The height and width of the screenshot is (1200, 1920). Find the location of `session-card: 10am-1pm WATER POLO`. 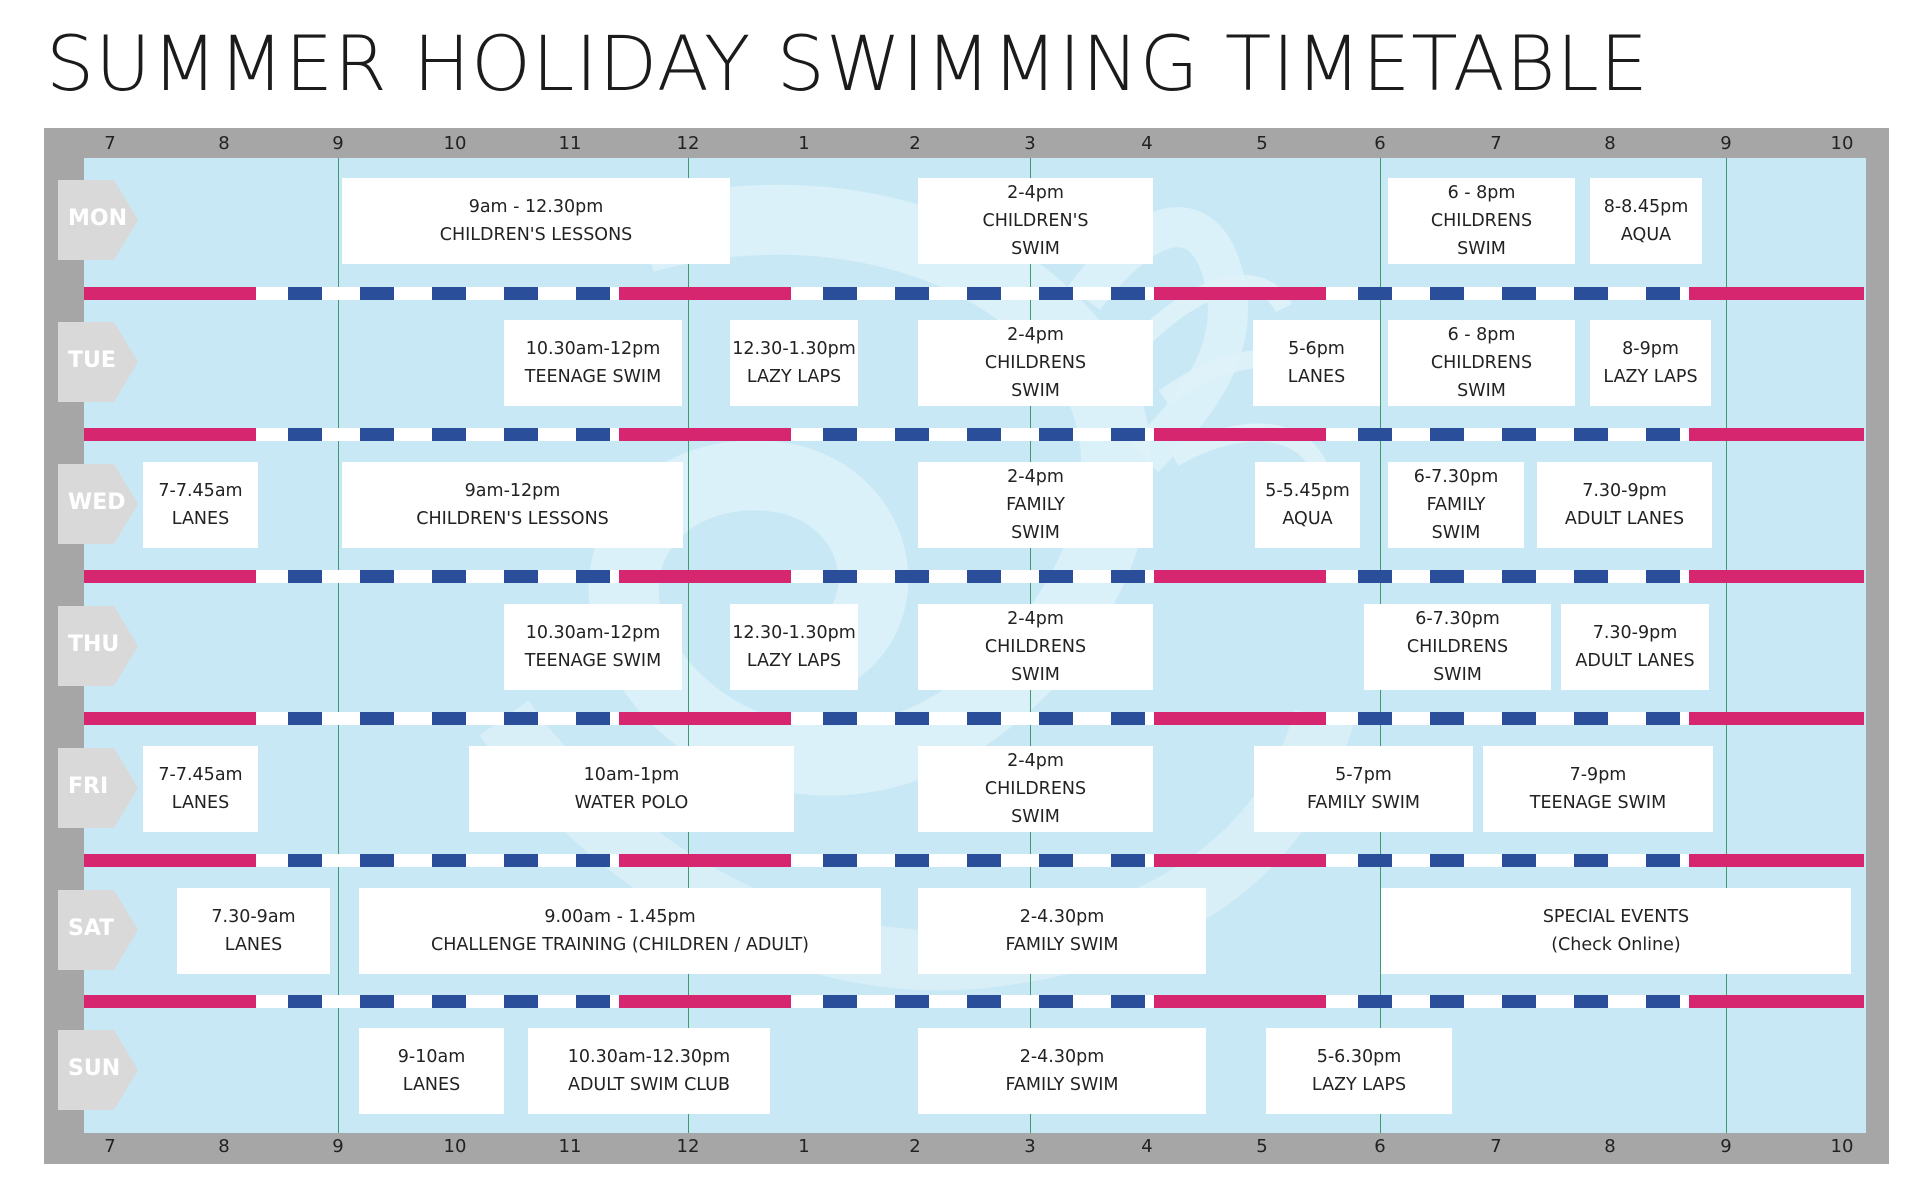

session-card: 10am-1pm WATER POLO is located at coordinates (631, 789).